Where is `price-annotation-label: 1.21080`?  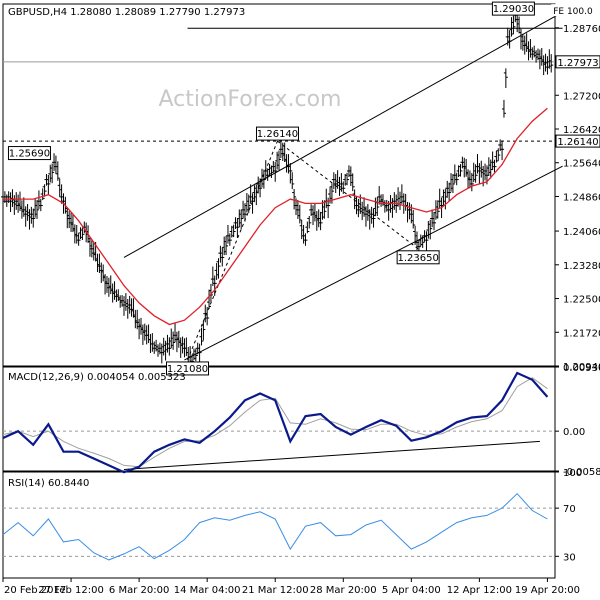 price-annotation-label: 1.21080 is located at coordinates (187, 369).